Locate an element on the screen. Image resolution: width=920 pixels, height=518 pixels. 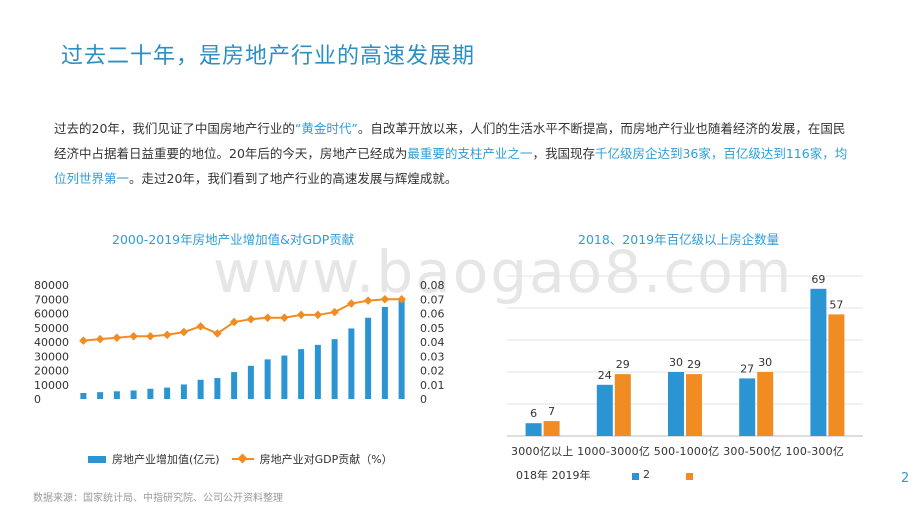
y-right-tick-label: 0.04 is located at coordinates (432, 342).